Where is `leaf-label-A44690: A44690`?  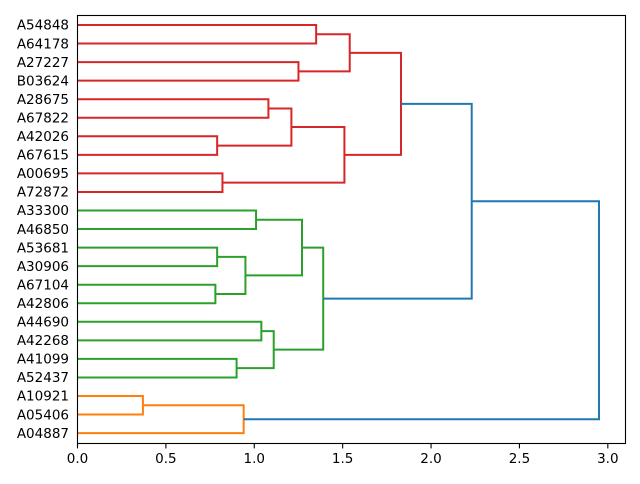
leaf-label-A44690: A44690 is located at coordinates (43, 323).